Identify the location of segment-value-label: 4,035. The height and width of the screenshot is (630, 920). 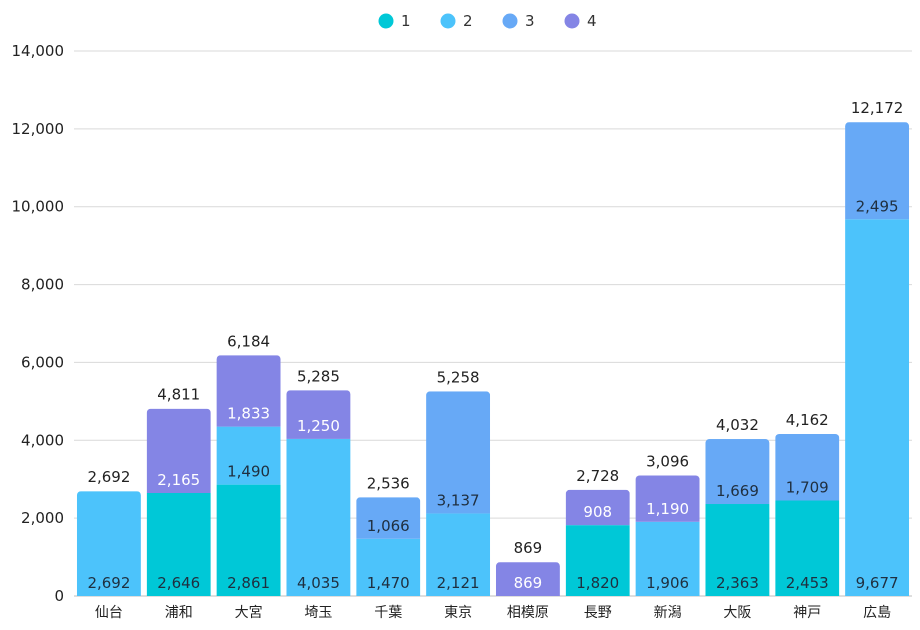
(318, 583).